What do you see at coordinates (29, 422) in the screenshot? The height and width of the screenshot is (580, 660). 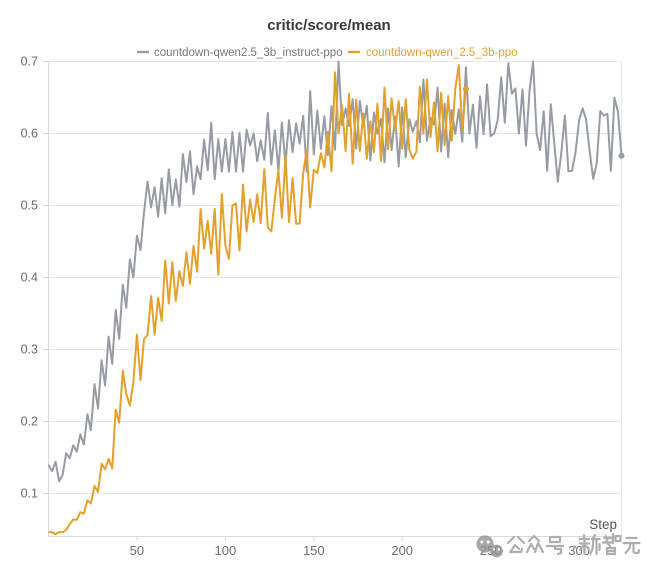 I see `svg-text: 0.2` at bounding box center [29, 422].